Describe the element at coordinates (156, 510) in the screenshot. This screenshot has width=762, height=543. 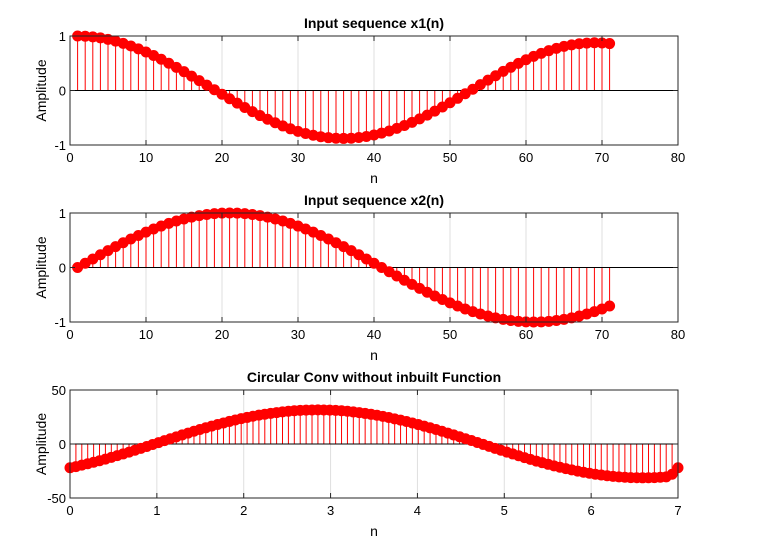
I see `x-tick-label: 1` at that location.